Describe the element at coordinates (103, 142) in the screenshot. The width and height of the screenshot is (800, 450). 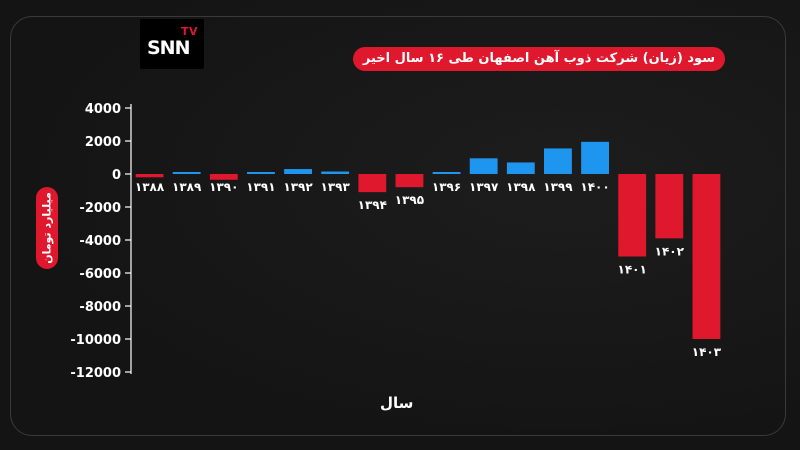
I see `y-tick-label: 2000` at that location.